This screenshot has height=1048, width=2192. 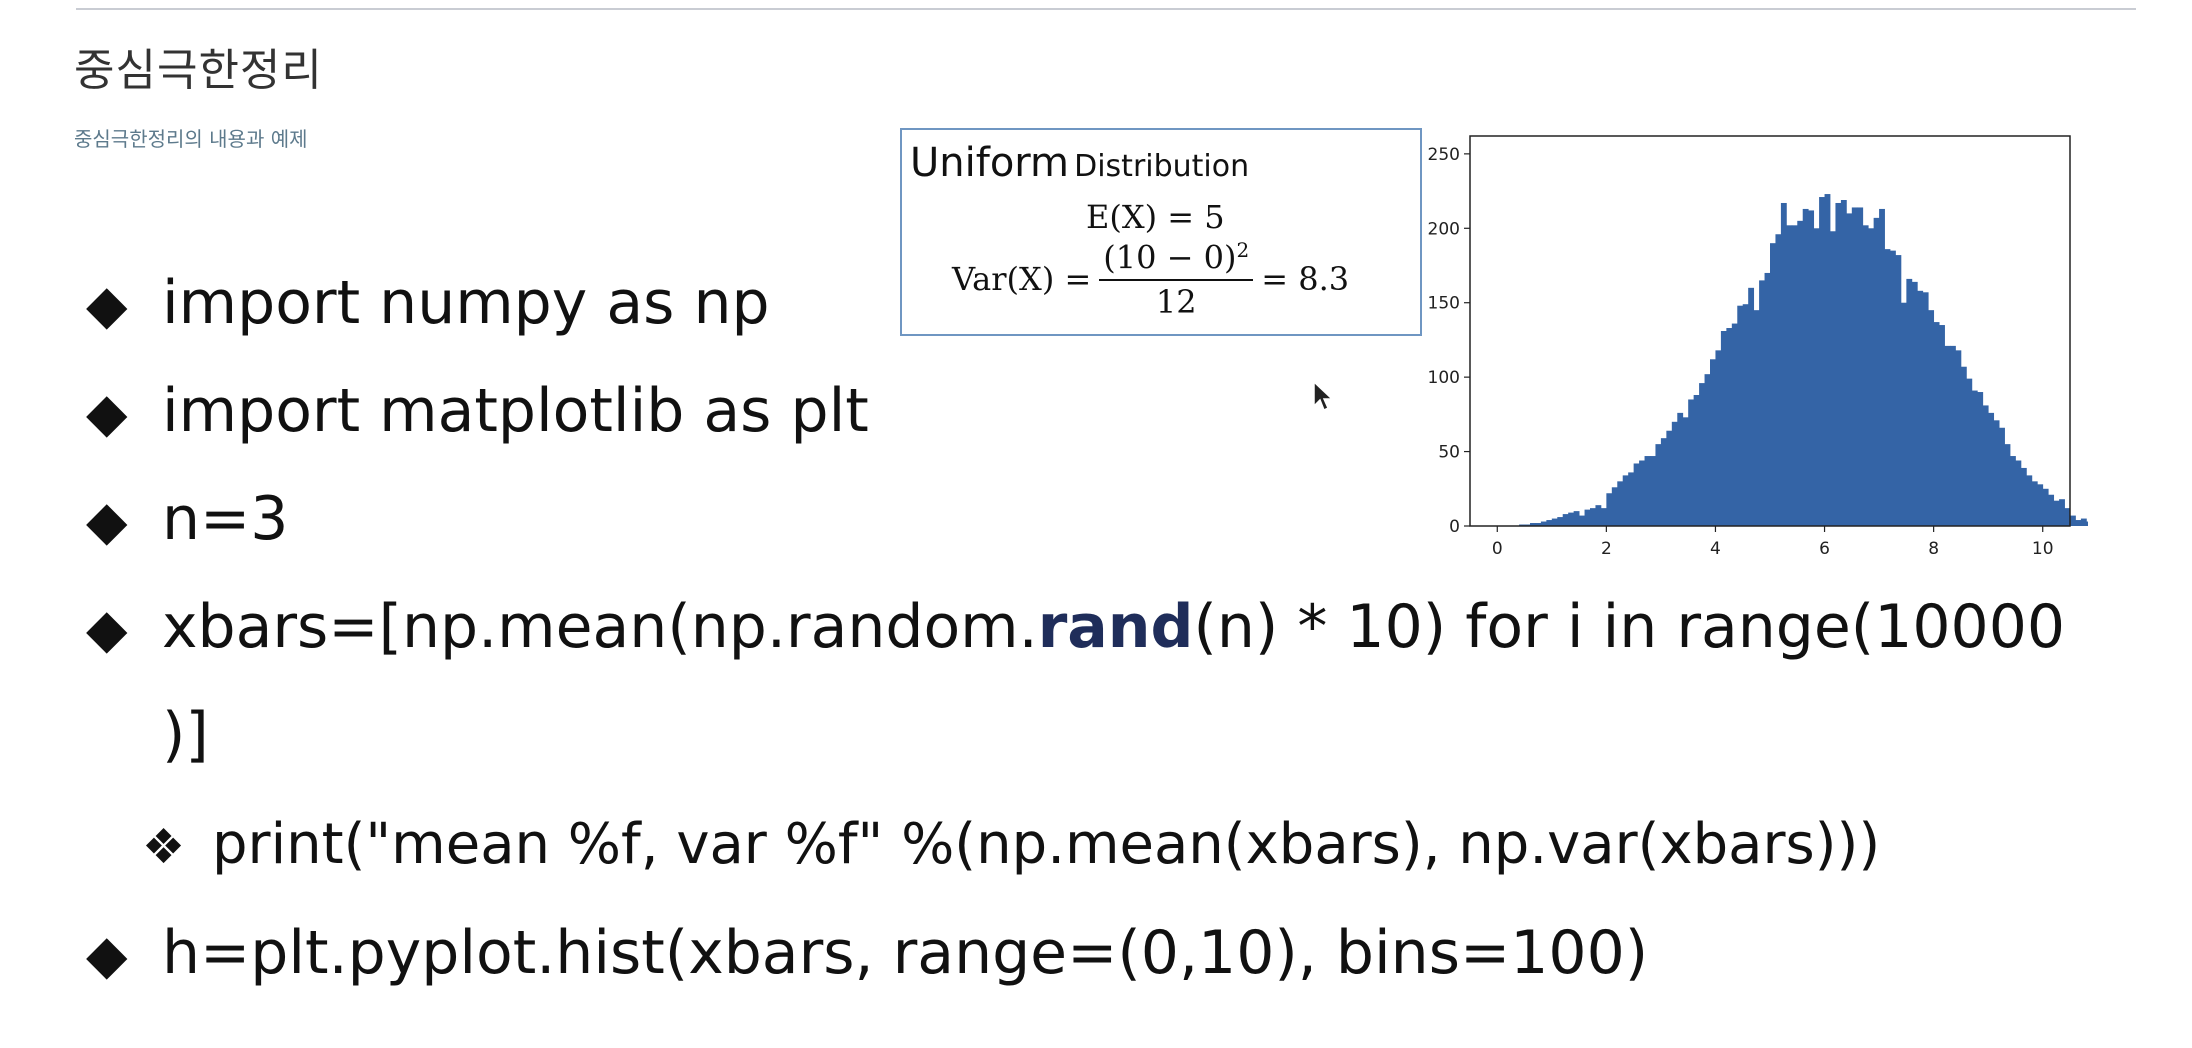 What do you see at coordinates (1933, 549) in the screenshot?
I see `x-tick-label: 8` at bounding box center [1933, 549].